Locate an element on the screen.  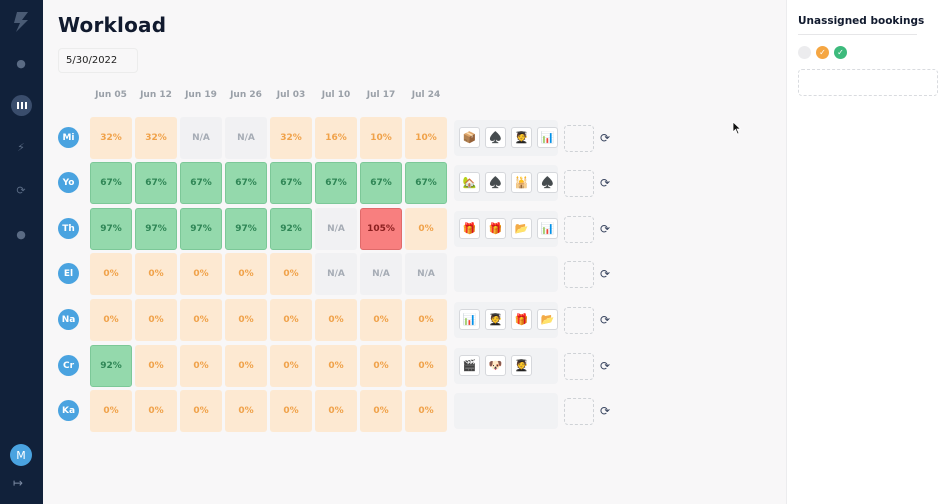
lightning-icon: ⚡ is located at coordinates (21, 147).